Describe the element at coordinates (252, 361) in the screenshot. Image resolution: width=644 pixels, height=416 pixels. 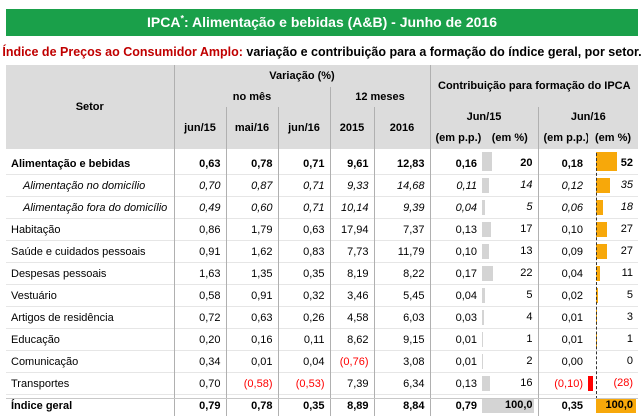
I see `var-mai16-cell: 0,01` at that location.